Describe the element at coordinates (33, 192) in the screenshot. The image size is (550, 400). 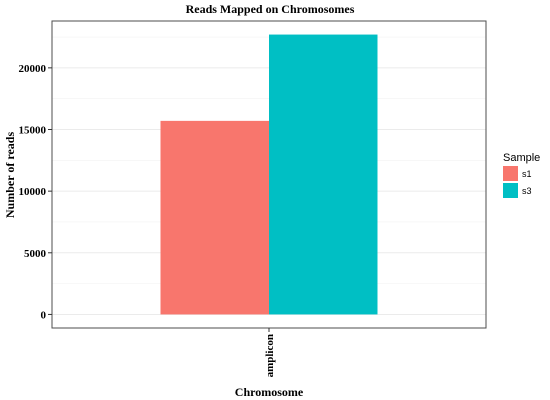
I see `y-tick-label: 10000` at that location.